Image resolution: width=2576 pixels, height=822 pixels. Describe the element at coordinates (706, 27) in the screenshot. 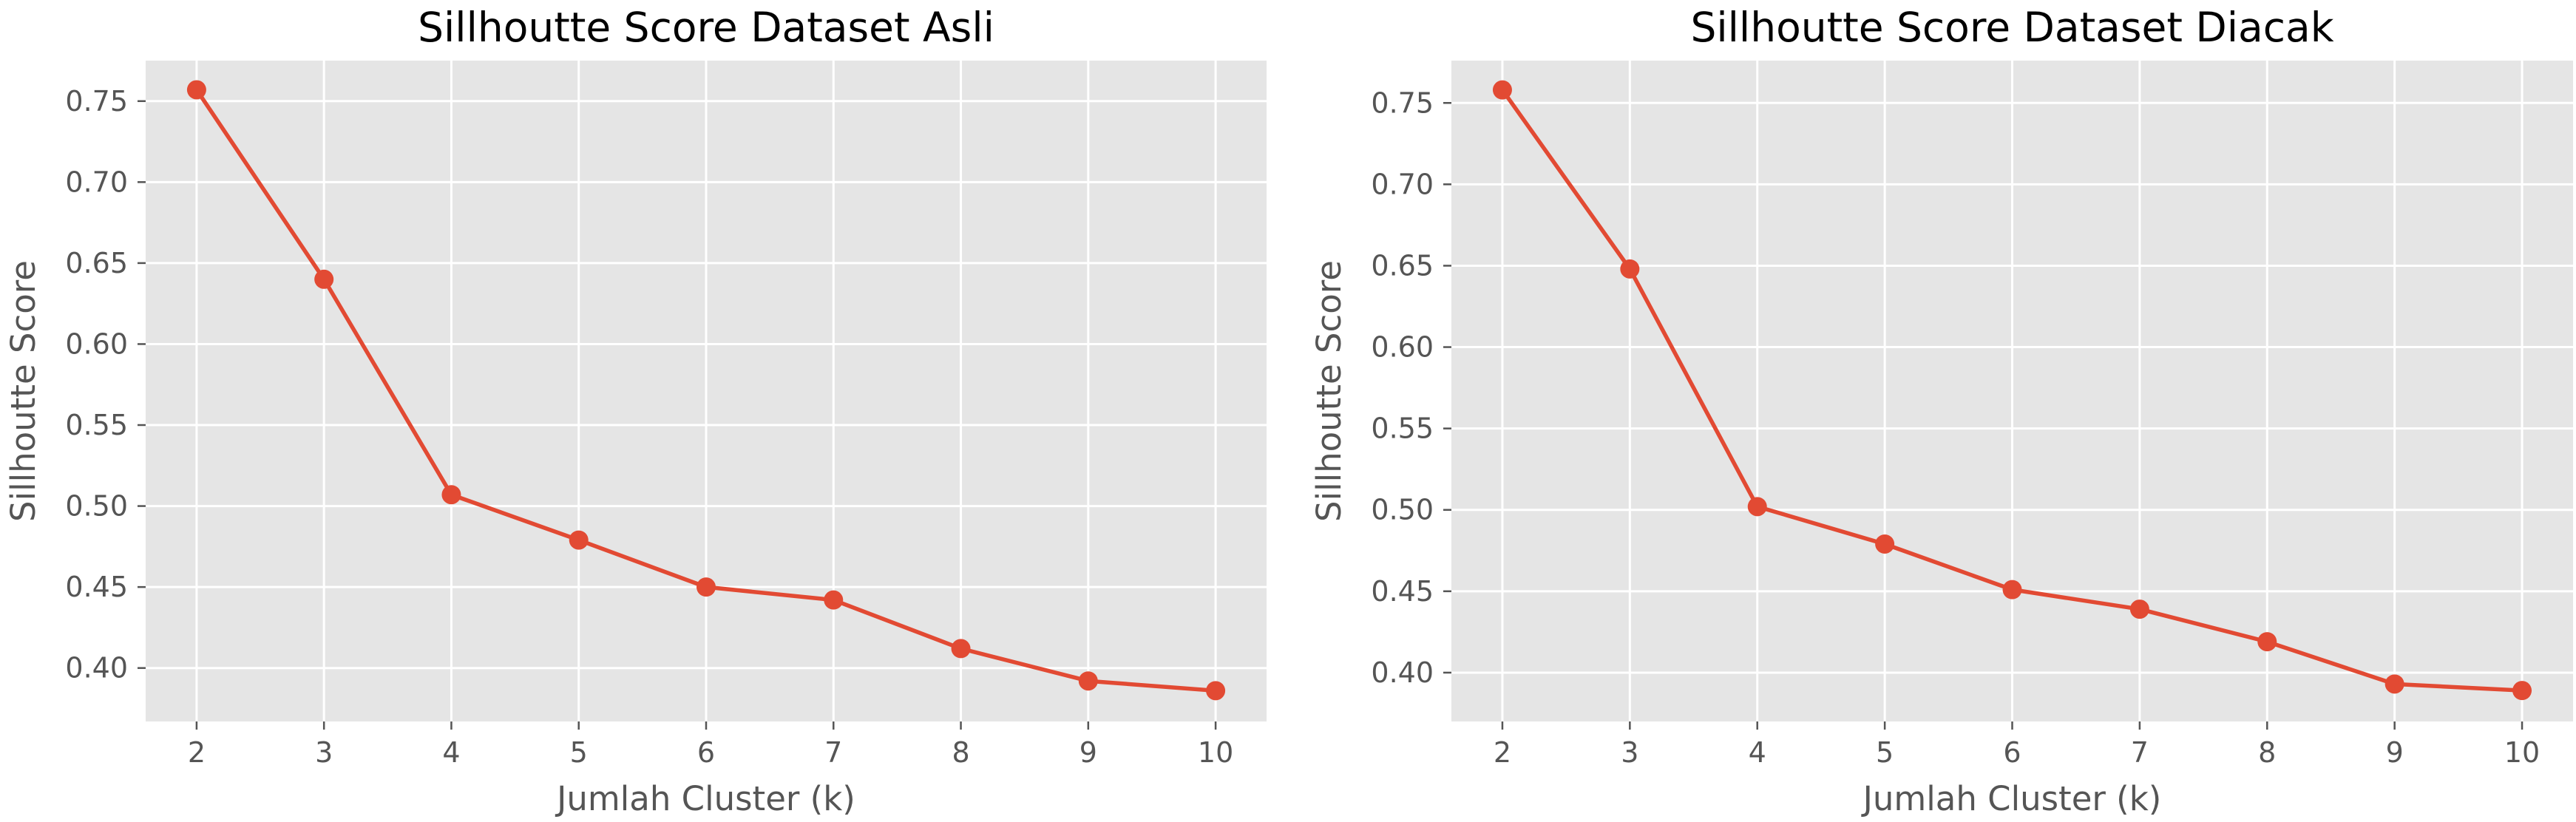

I see `chart-title: Sillhoutte Score Dataset Asli` at that location.